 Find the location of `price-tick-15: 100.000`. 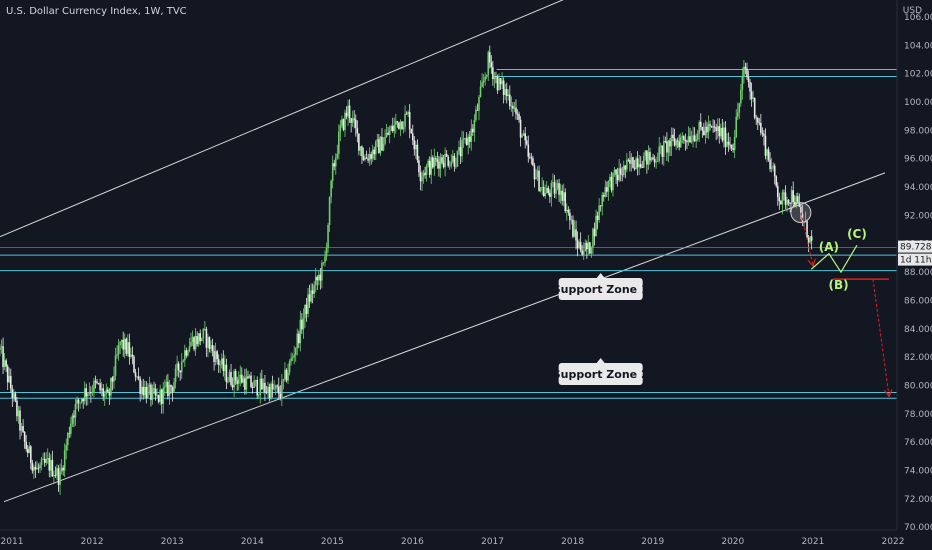

price-tick-15: 100.000 is located at coordinates (918, 103).